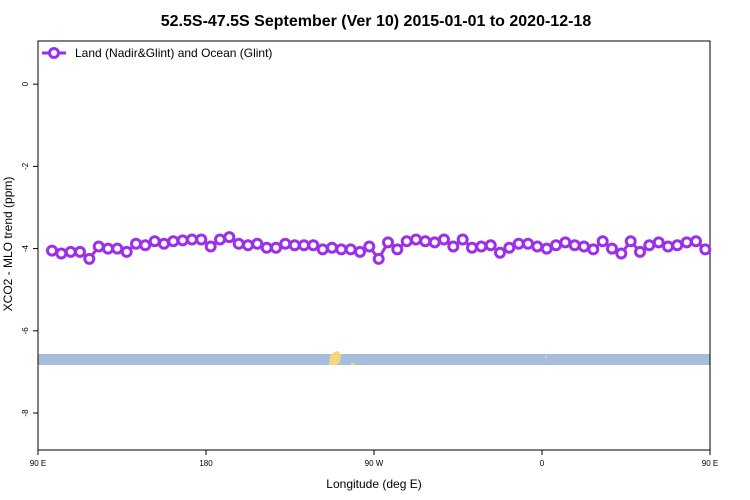 The width and height of the screenshot is (750, 500). What do you see at coordinates (8, 244) in the screenshot?
I see `y-axis-label: XCO2 - MLO trend (ppm)` at bounding box center [8, 244].